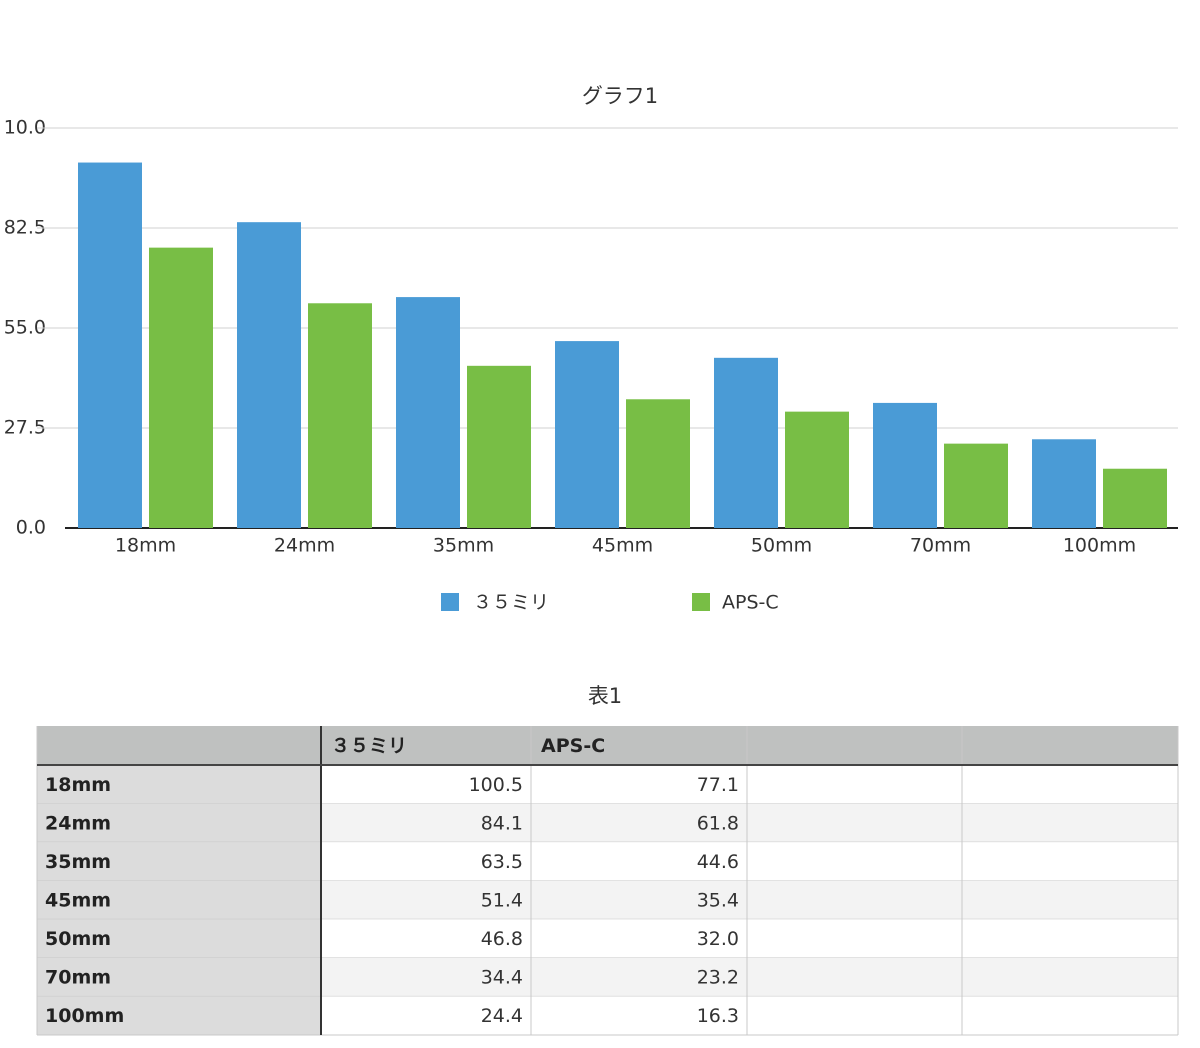  I want to click on table-cell: 100.5, so click(496, 785).